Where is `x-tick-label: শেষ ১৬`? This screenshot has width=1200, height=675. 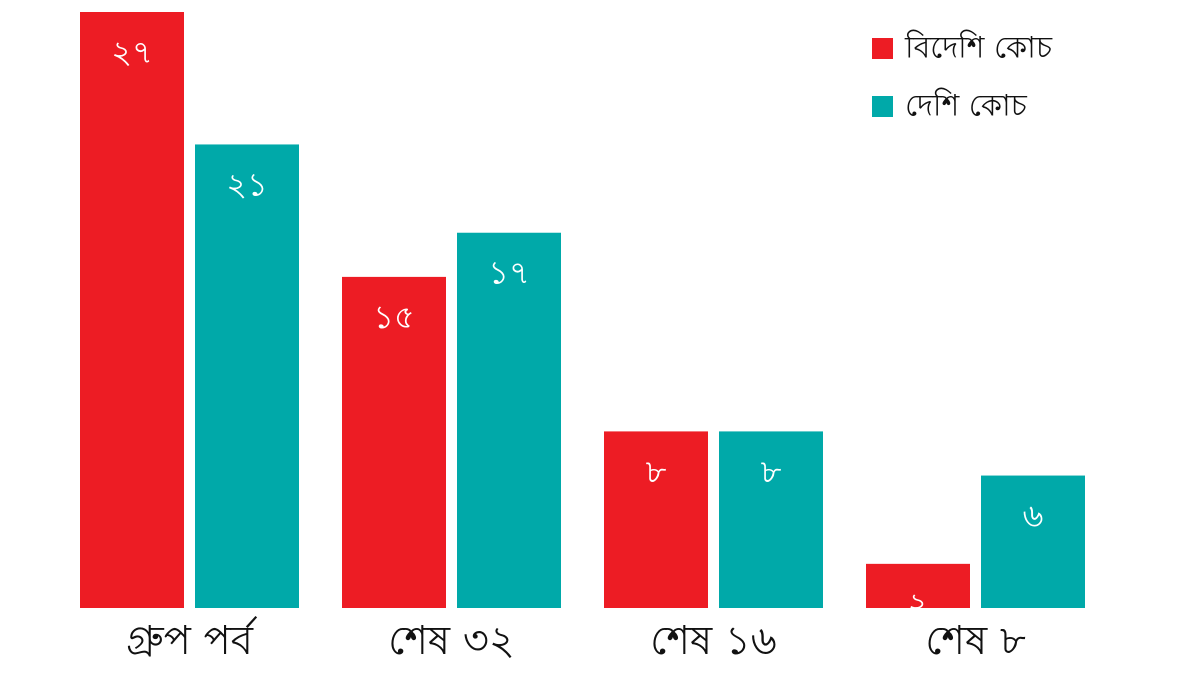
x-tick-label: শেষ ১৬ is located at coordinates (713, 641).